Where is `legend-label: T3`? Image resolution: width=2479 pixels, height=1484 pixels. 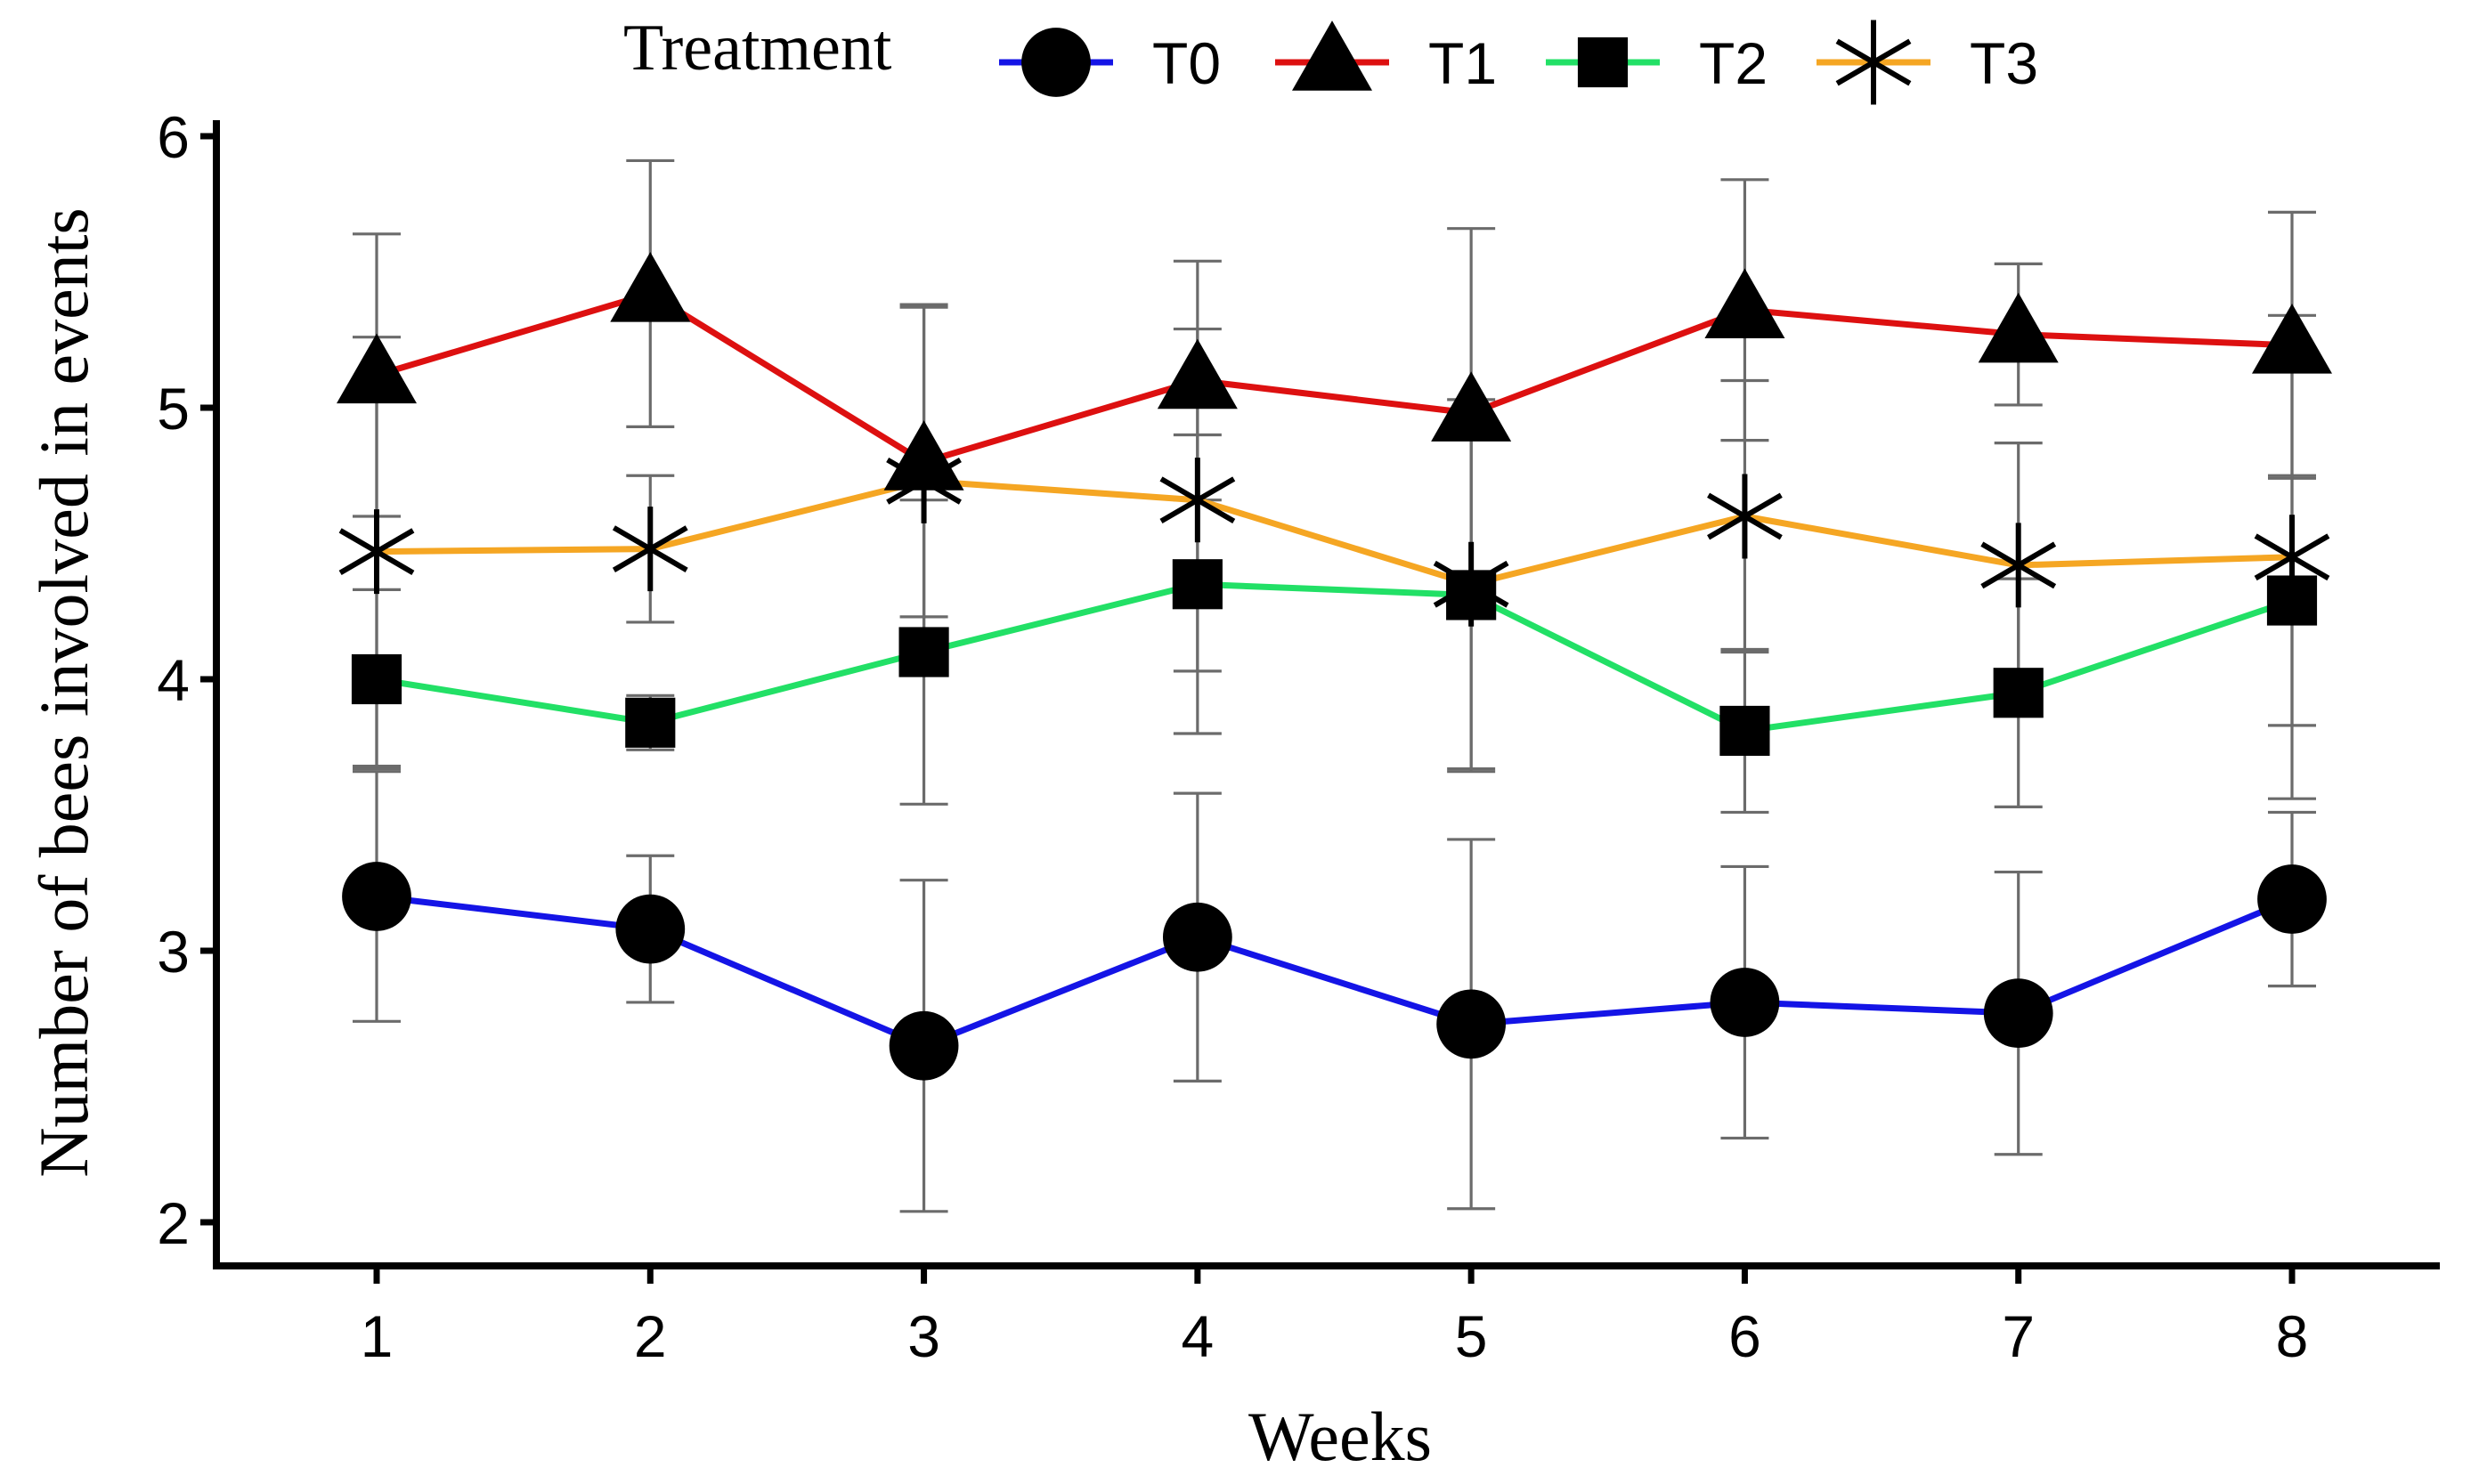 legend-label: T3 is located at coordinates (2004, 63).